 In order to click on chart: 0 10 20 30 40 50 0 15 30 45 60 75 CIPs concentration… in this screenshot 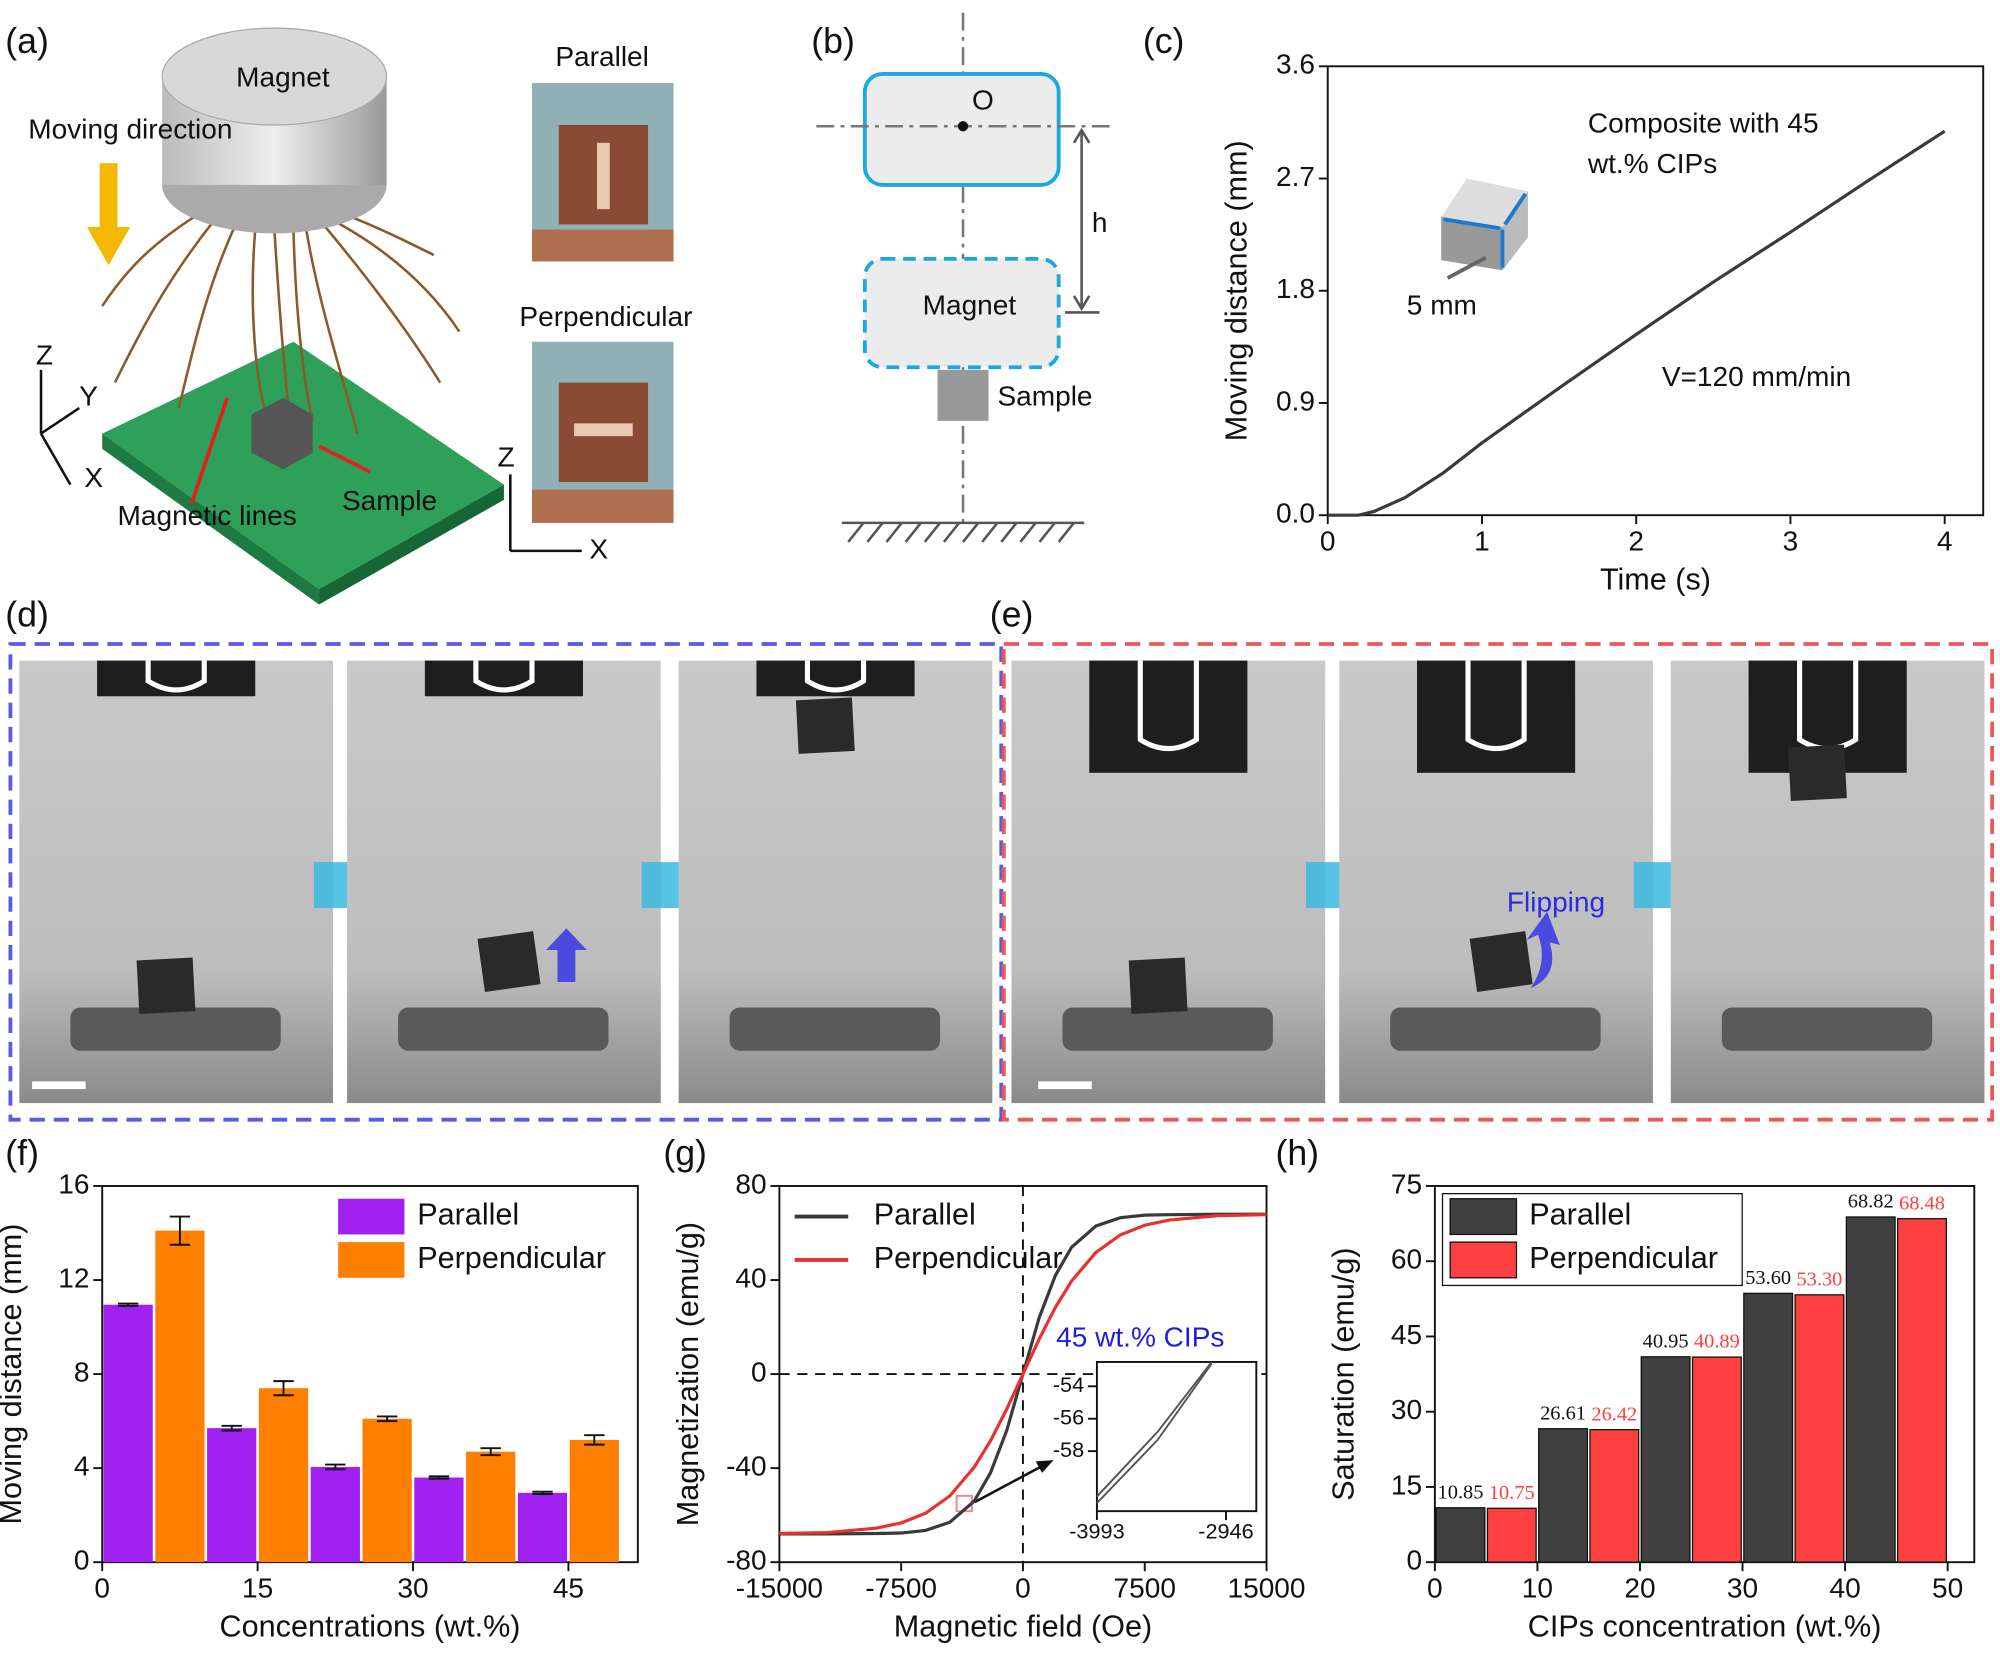, I will do `click(1651, 1406)`.